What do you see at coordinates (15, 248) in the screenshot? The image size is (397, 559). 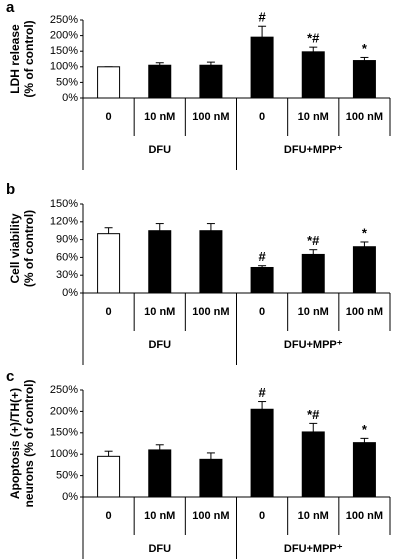 I see `y-axis-label: Cell viability` at bounding box center [15, 248].